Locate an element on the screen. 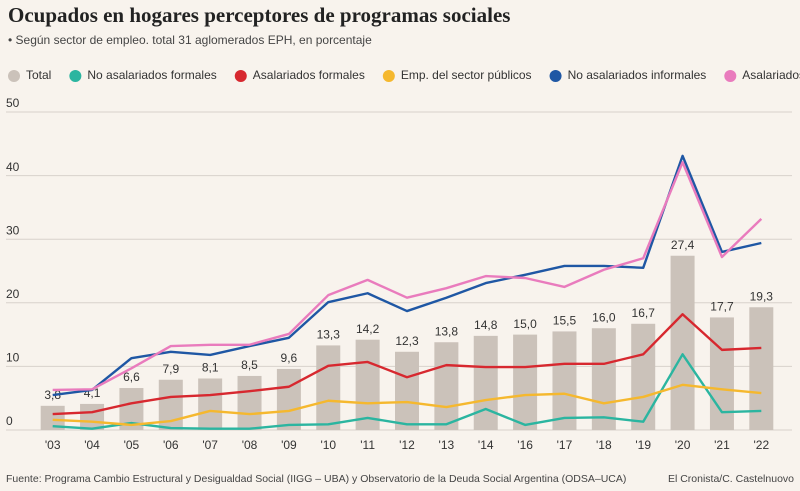  value-label: 27,4 is located at coordinates (683, 245).